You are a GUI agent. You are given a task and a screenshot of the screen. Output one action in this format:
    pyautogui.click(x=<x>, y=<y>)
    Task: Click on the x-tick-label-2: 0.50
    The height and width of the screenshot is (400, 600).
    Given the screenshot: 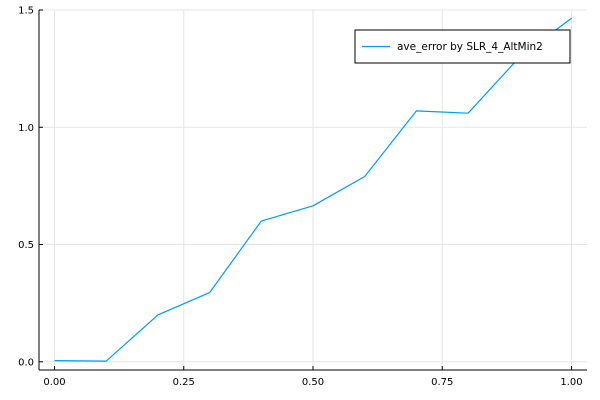 What is the action you would take?
    pyautogui.click(x=313, y=382)
    